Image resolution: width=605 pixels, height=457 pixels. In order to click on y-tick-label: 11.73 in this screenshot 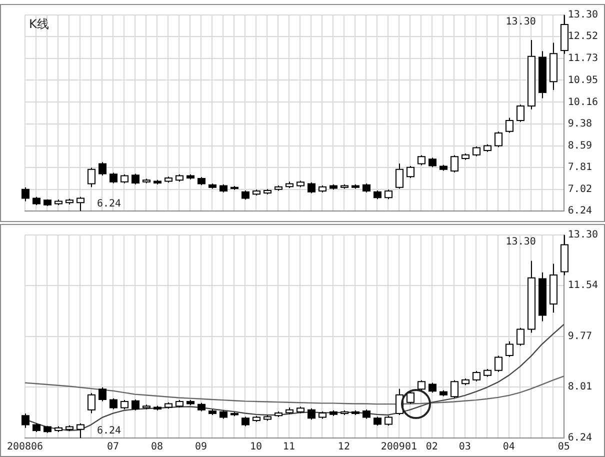, I will do `click(583, 58)`.